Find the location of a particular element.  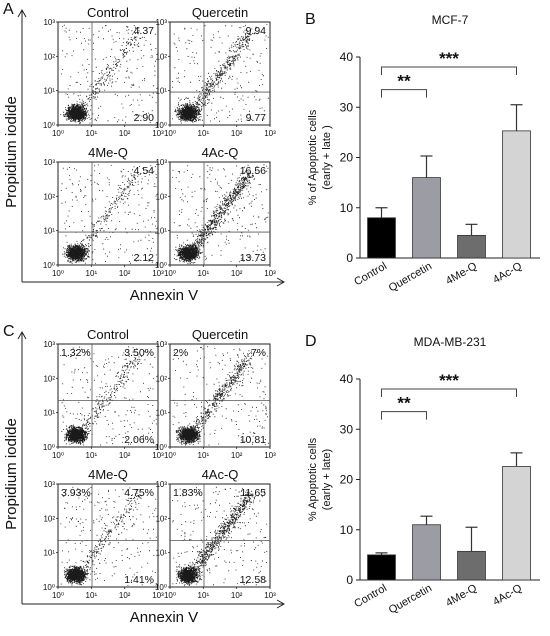

panel-letter: C is located at coordinates (9, 331).